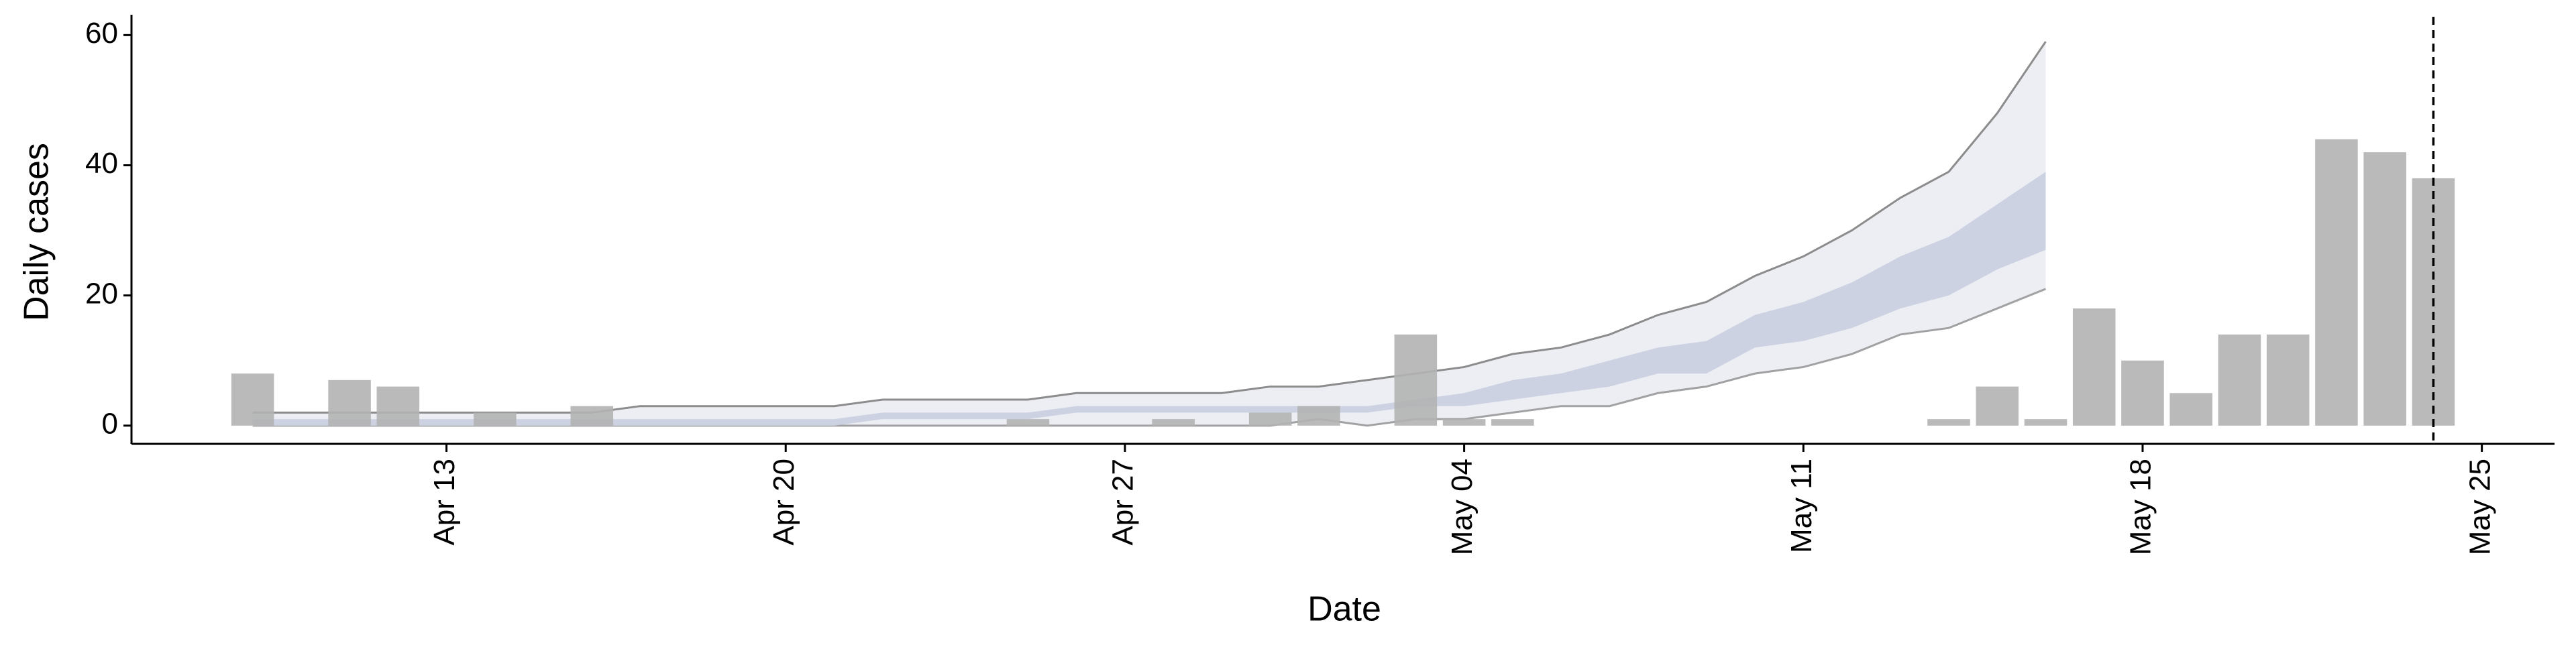  I want to click on x-tick-label: May 11, so click(1801, 506).